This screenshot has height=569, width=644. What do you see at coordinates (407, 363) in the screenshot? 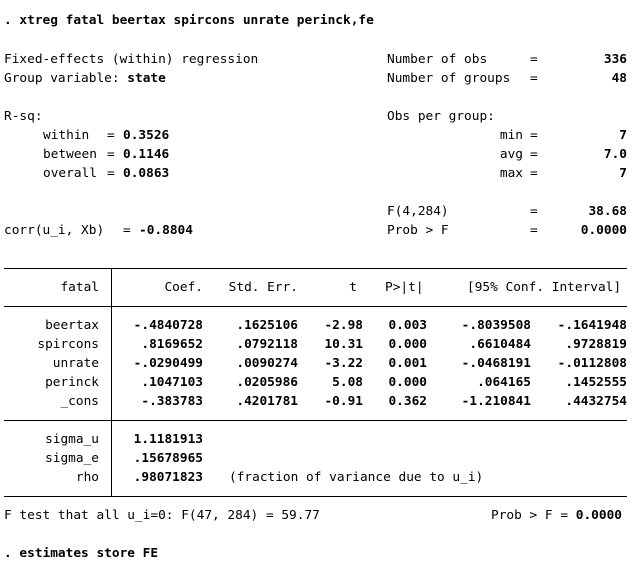
I see `p-value: 0.001` at bounding box center [407, 363].